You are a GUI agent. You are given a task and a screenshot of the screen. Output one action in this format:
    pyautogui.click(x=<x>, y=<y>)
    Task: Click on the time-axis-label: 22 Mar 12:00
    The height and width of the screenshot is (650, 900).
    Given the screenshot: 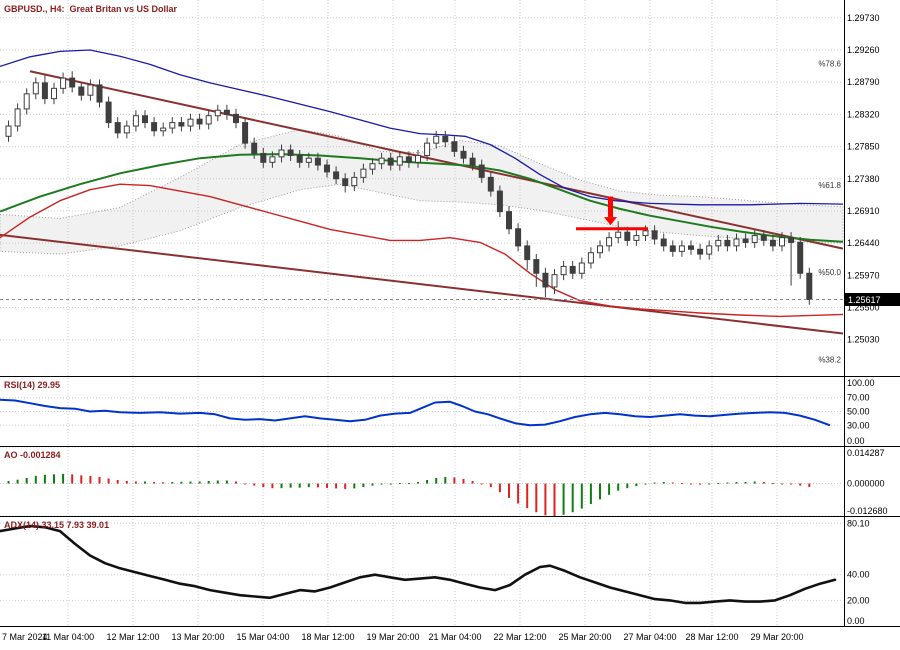 What is the action you would take?
    pyautogui.click(x=519, y=637)
    